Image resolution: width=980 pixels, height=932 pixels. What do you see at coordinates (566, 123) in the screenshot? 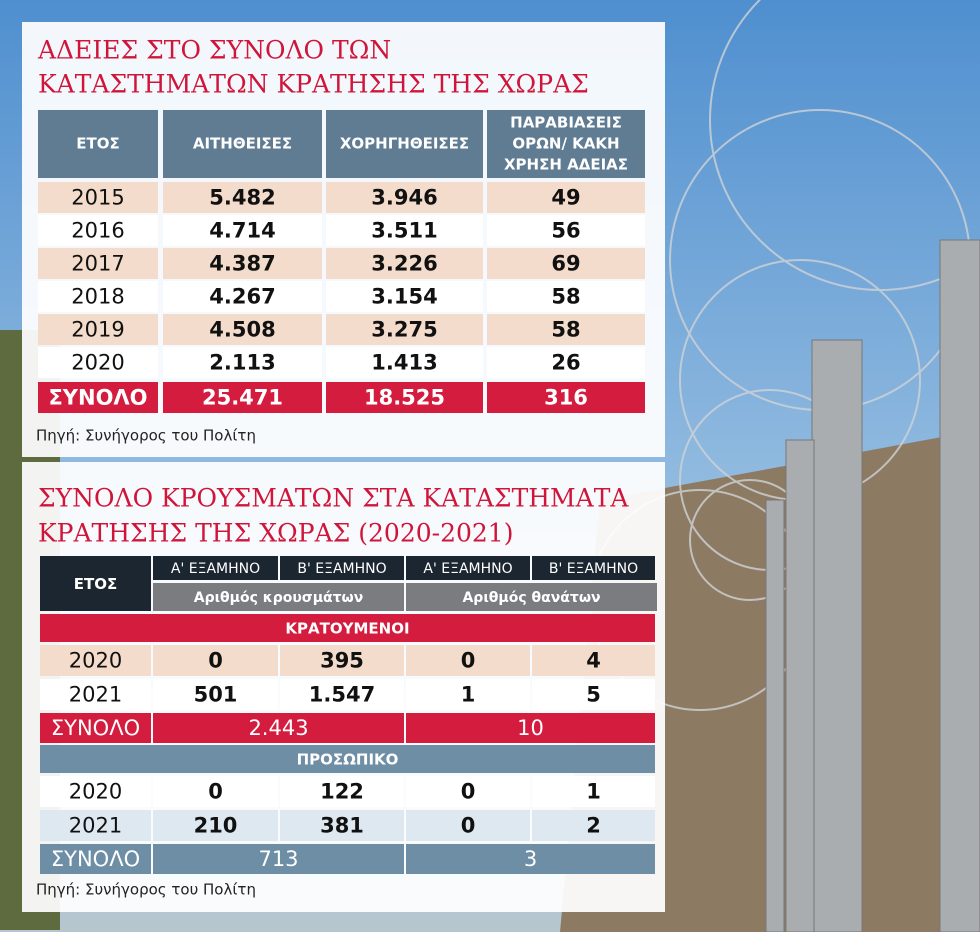
I see `header: ΠΑΡΑΒΙΑΣΕΙΣ` at bounding box center [566, 123].